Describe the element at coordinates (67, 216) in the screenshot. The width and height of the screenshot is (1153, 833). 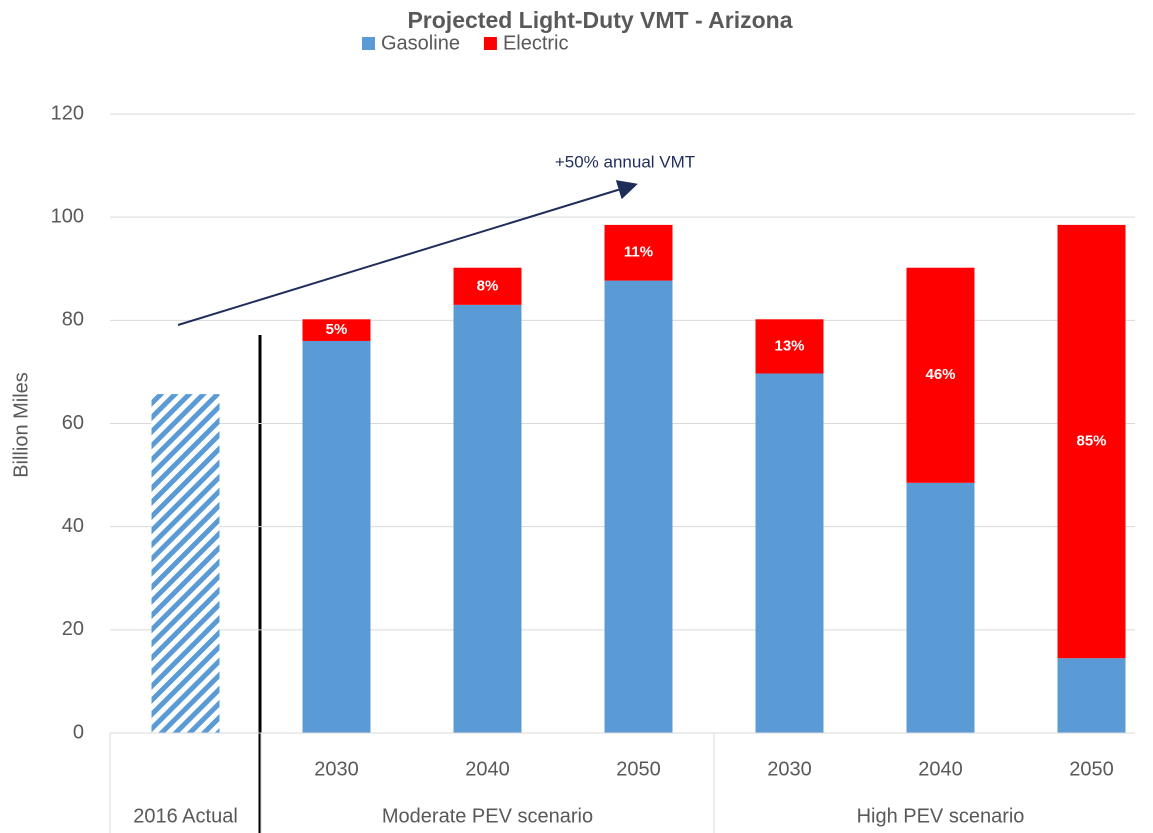
I see `y-tick-label: 100` at that location.